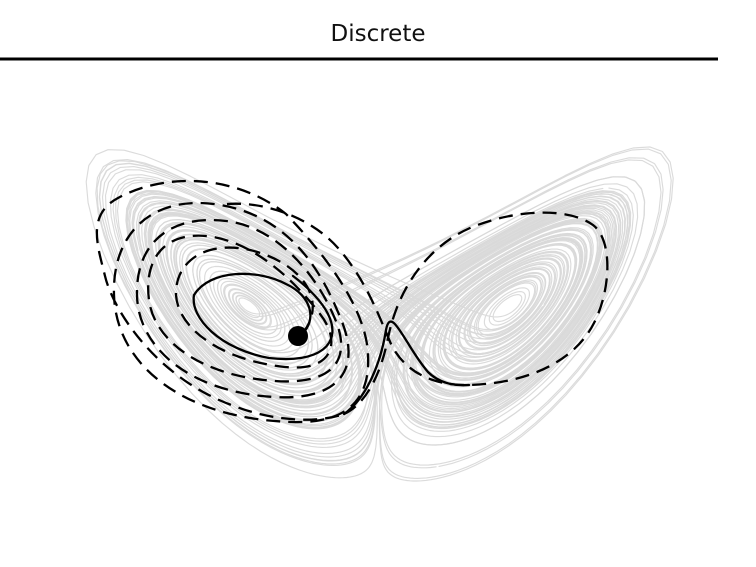  Describe the element at coordinates (263, 316) in the screenshot. I see `trajectory-solid-path` at that location.